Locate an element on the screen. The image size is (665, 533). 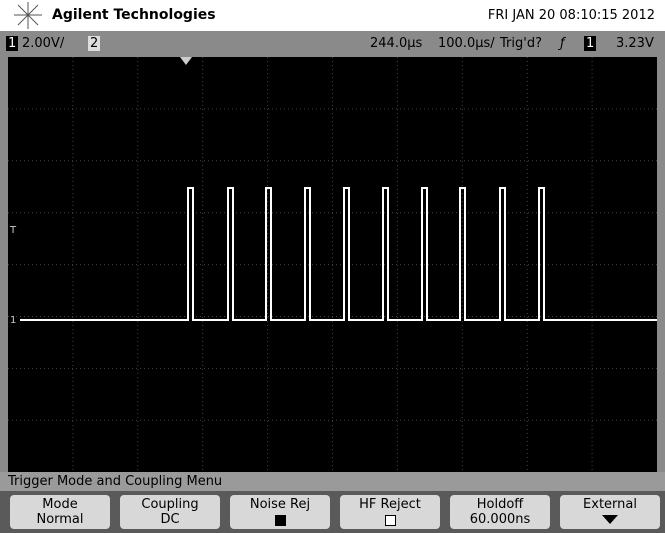
timebase: 100.0µs/ is located at coordinates (466, 43).